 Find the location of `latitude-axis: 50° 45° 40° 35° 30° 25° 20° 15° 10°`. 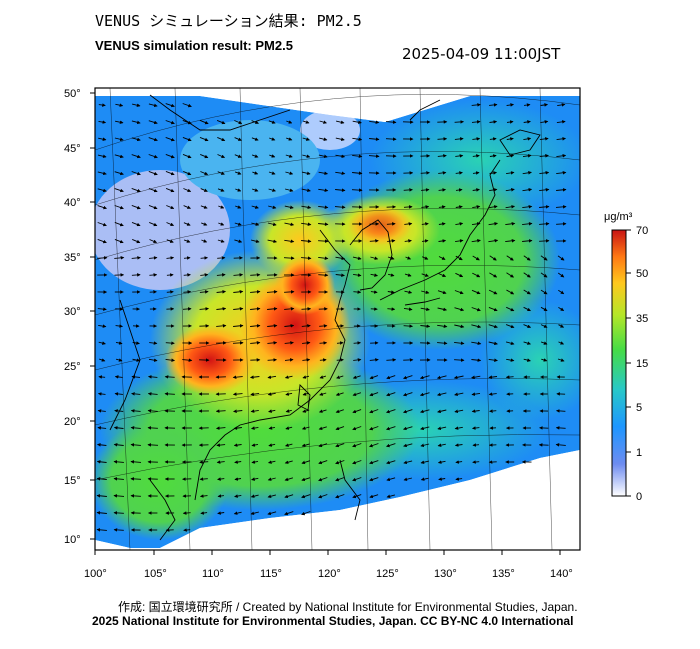

latitude-axis: 50° 45° 40° 35° 30° 25° 20° 15° 10° is located at coordinates (72, 317).